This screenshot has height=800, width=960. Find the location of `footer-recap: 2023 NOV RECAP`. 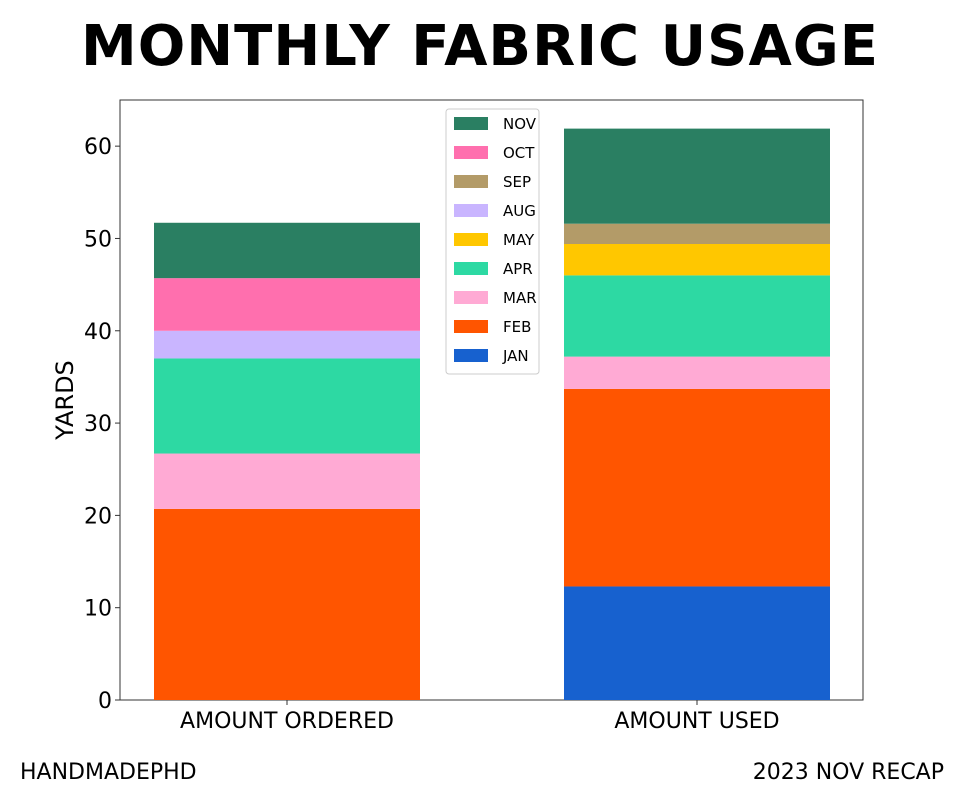

footer-recap: 2023 NOV RECAP is located at coordinates (848, 772).